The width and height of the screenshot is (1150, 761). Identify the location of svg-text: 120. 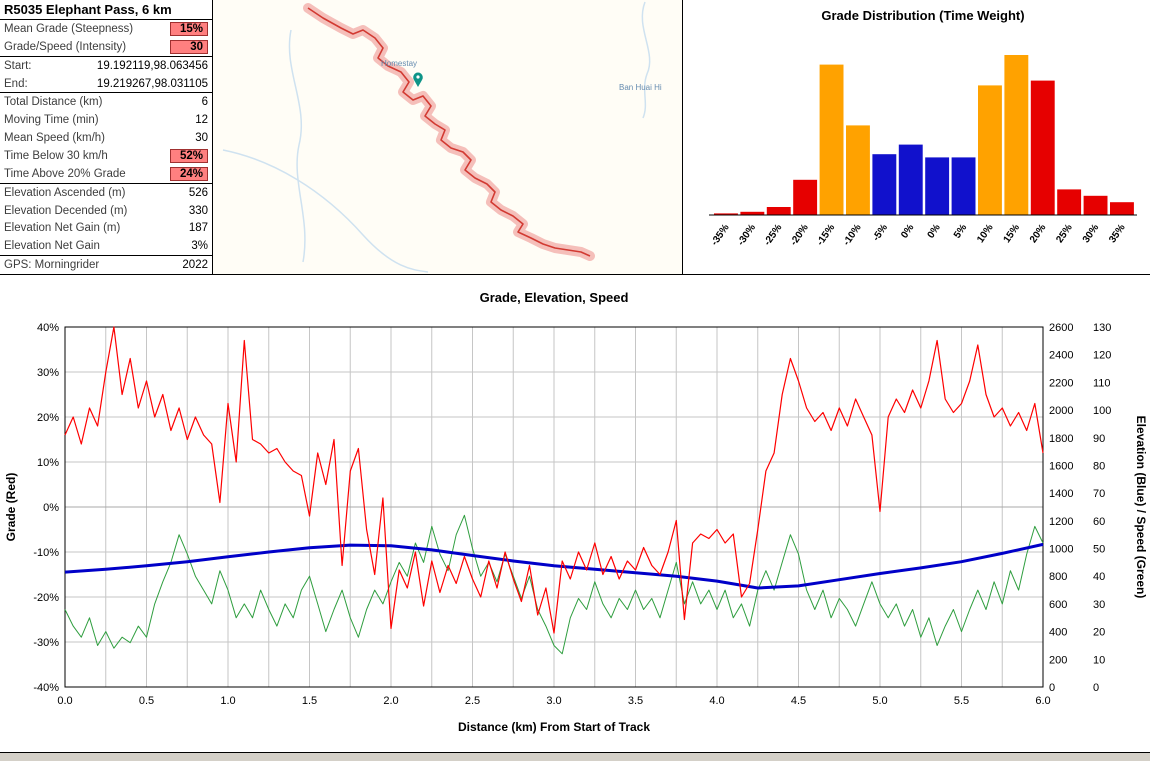
(1102, 356).